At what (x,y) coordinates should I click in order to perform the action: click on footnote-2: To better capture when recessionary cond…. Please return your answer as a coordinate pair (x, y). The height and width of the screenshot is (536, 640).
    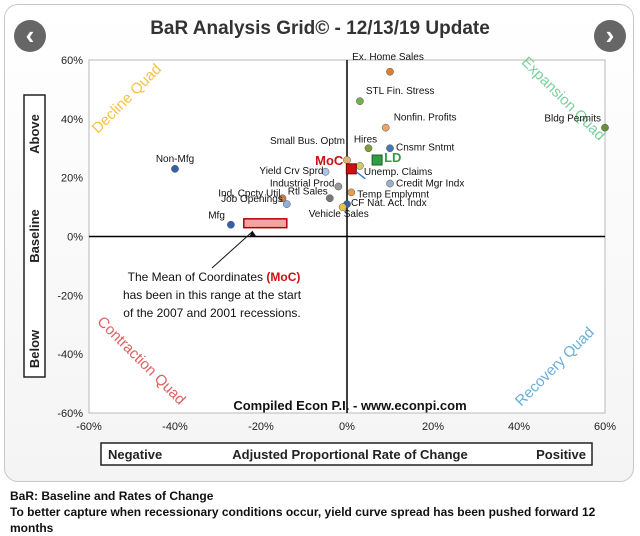
    Looking at the image, I should click on (303, 520).